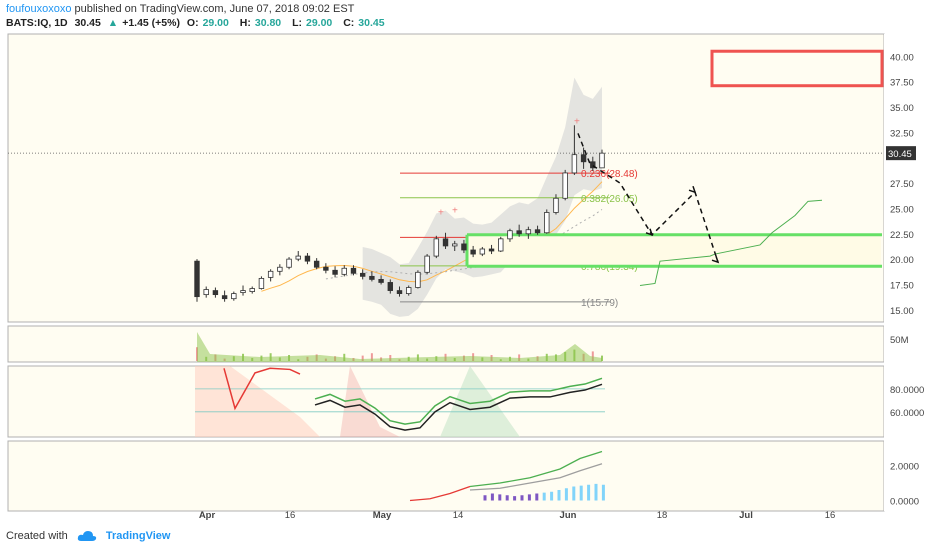 Image resolution: width=932 pixels, height=550 pixels. Describe the element at coordinates (371, 23) in the screenshot. I see `close-value: 30.45` at that location.